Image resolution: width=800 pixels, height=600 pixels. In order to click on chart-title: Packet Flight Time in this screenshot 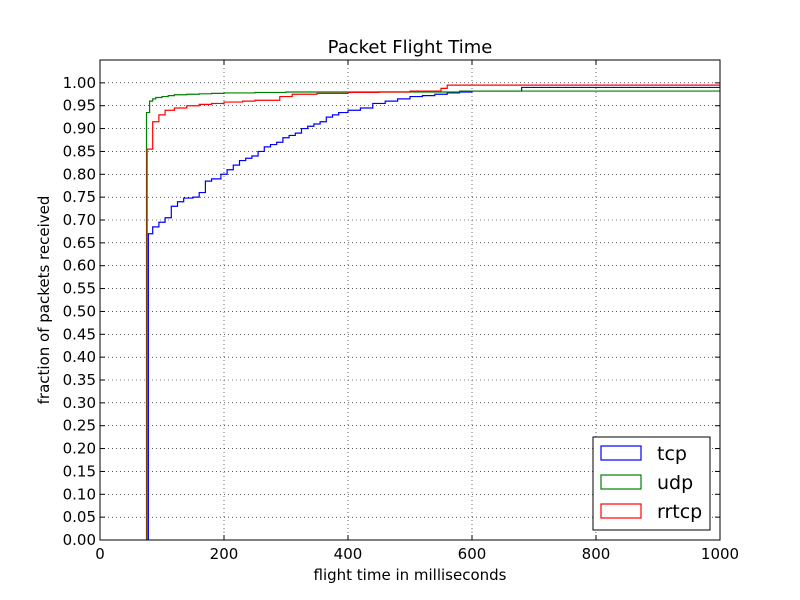, I will do `click(410, 47)`.